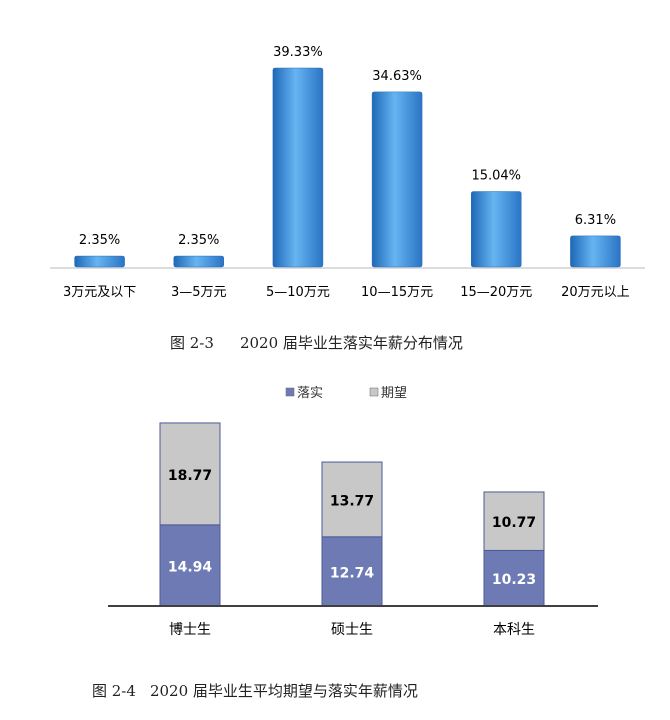 This screenshot has width=670, height=720. Describe the element at coordinates (514, 630) in the screenshot. I see `category-label-2: 本科生` at that location.